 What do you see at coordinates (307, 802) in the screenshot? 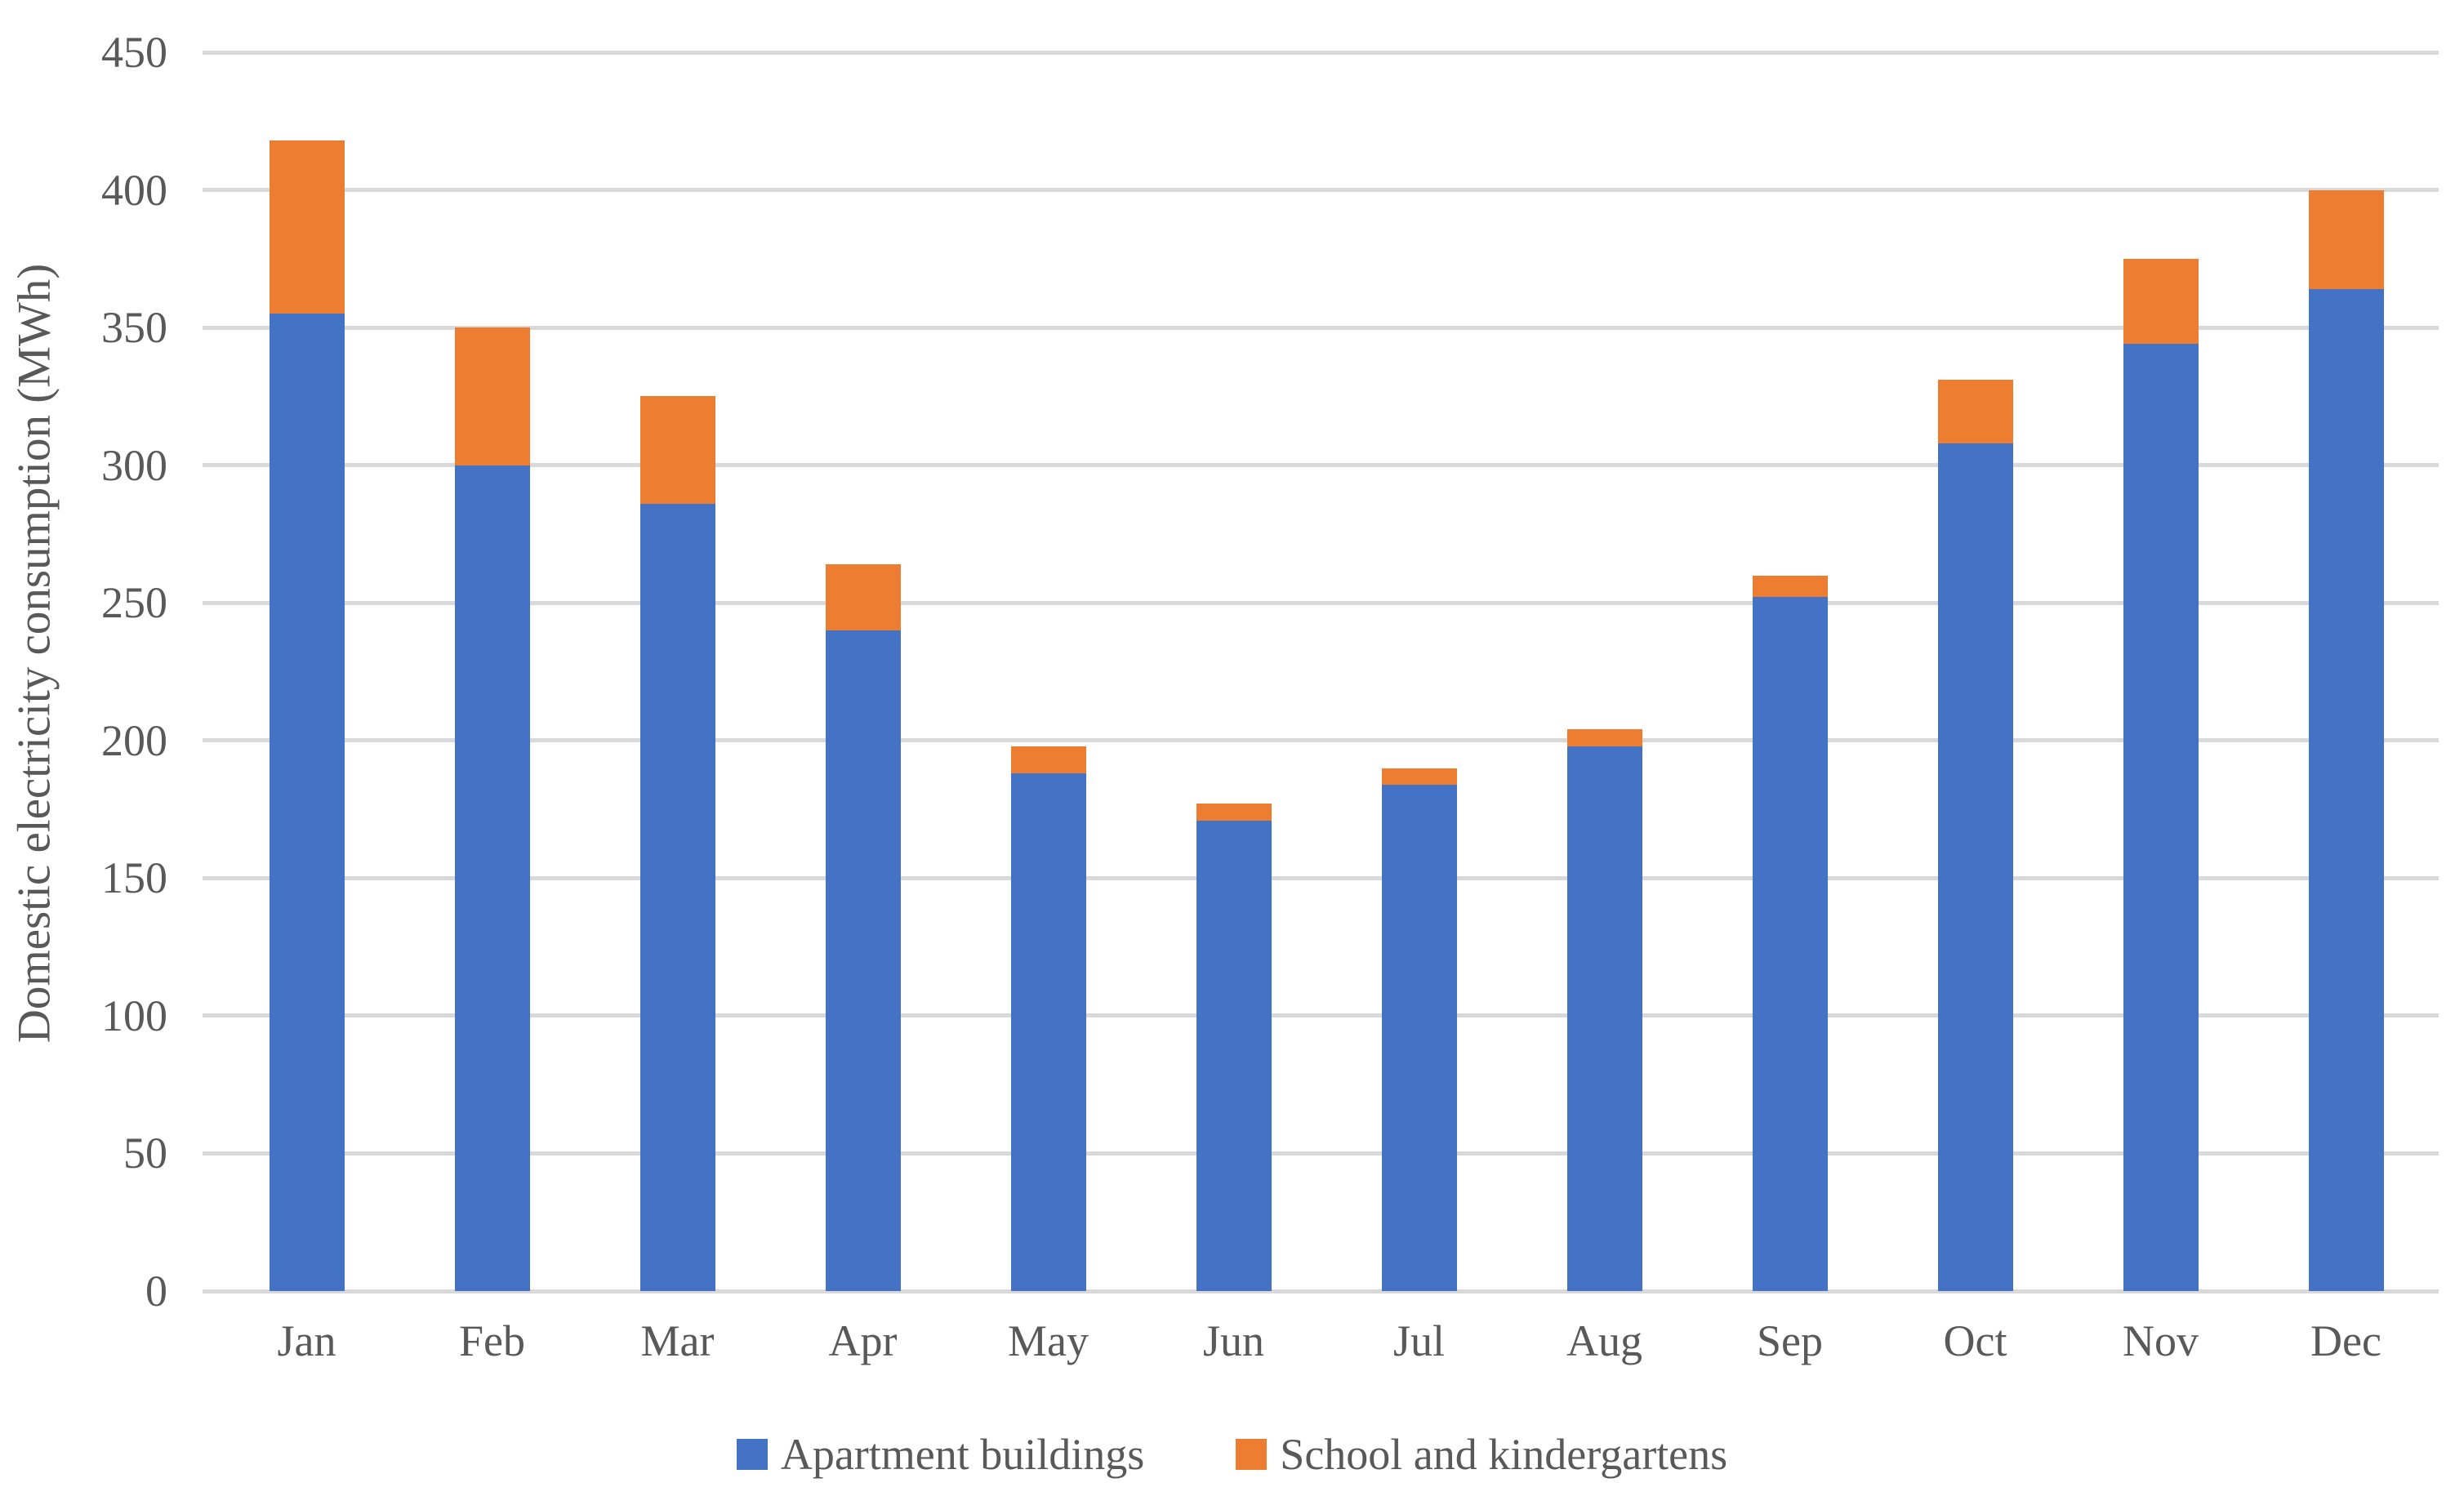
I see `bar-jan-apartment-buildings` at bounding box center [307, 802].